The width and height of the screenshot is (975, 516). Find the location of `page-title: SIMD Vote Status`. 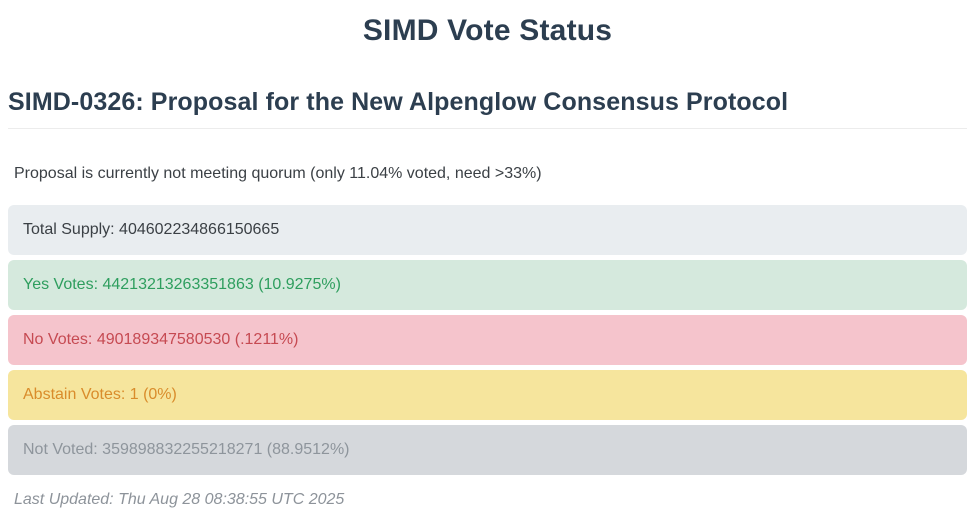

page-title: SIMD Vote Status is located at coordinates (487, 30).